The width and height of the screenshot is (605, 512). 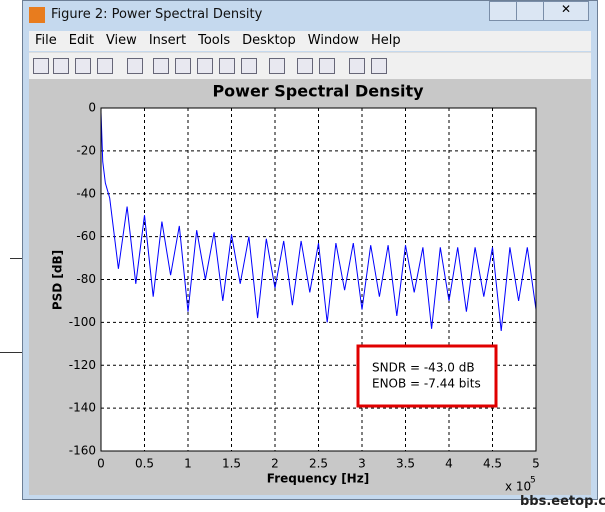 What do you see at coordinates (566, 11) in the screenshot?
I see `close-button: ✕` at bounding box center [566, 11].